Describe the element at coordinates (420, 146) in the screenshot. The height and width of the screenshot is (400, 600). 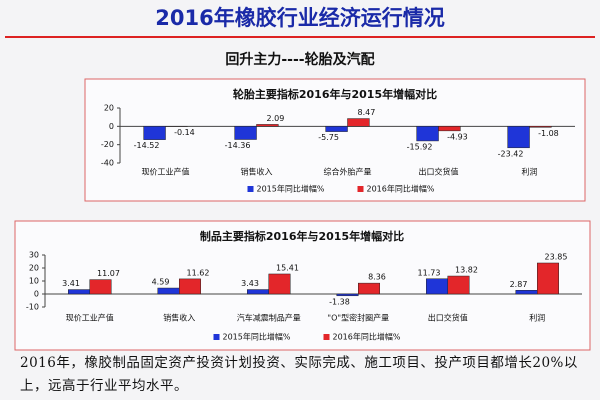
I see `value-label: -15.92` at that location.